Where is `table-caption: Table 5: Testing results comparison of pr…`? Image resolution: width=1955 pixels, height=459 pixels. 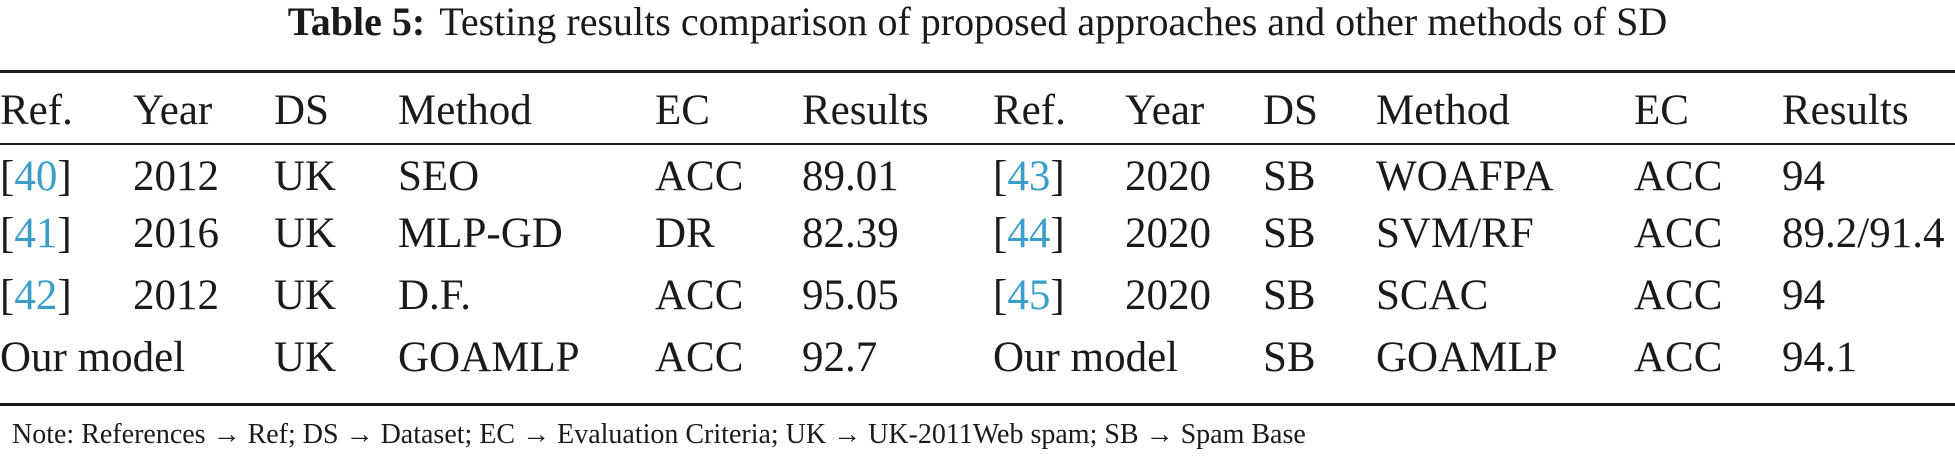
table-caption: Table 5: Testing results comparison of pr… is located at coordinates (977, 22).